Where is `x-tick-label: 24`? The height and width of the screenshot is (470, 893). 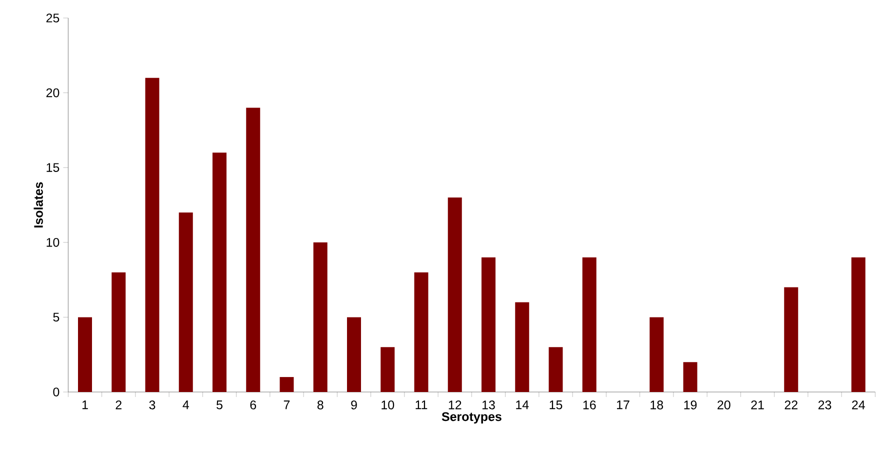 x-tick-label: 24 is located at coordinates (858, 405).